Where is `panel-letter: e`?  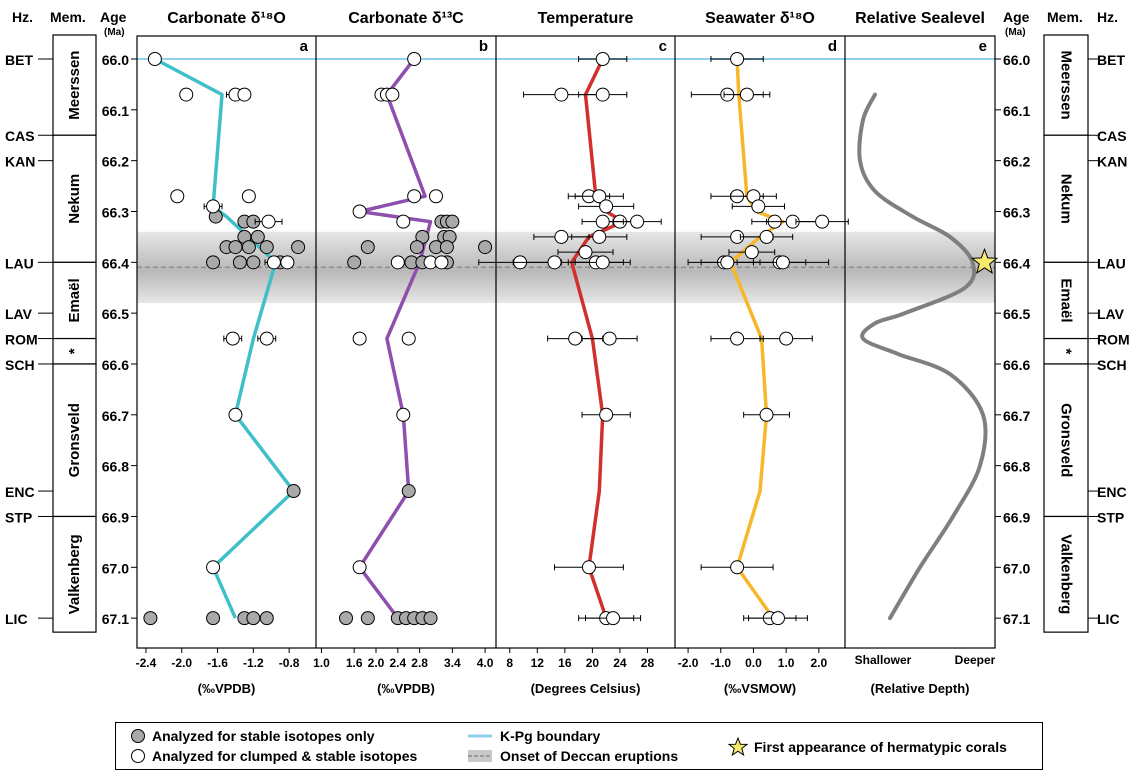
panel-letter: e is located at coordinates (983, 46).